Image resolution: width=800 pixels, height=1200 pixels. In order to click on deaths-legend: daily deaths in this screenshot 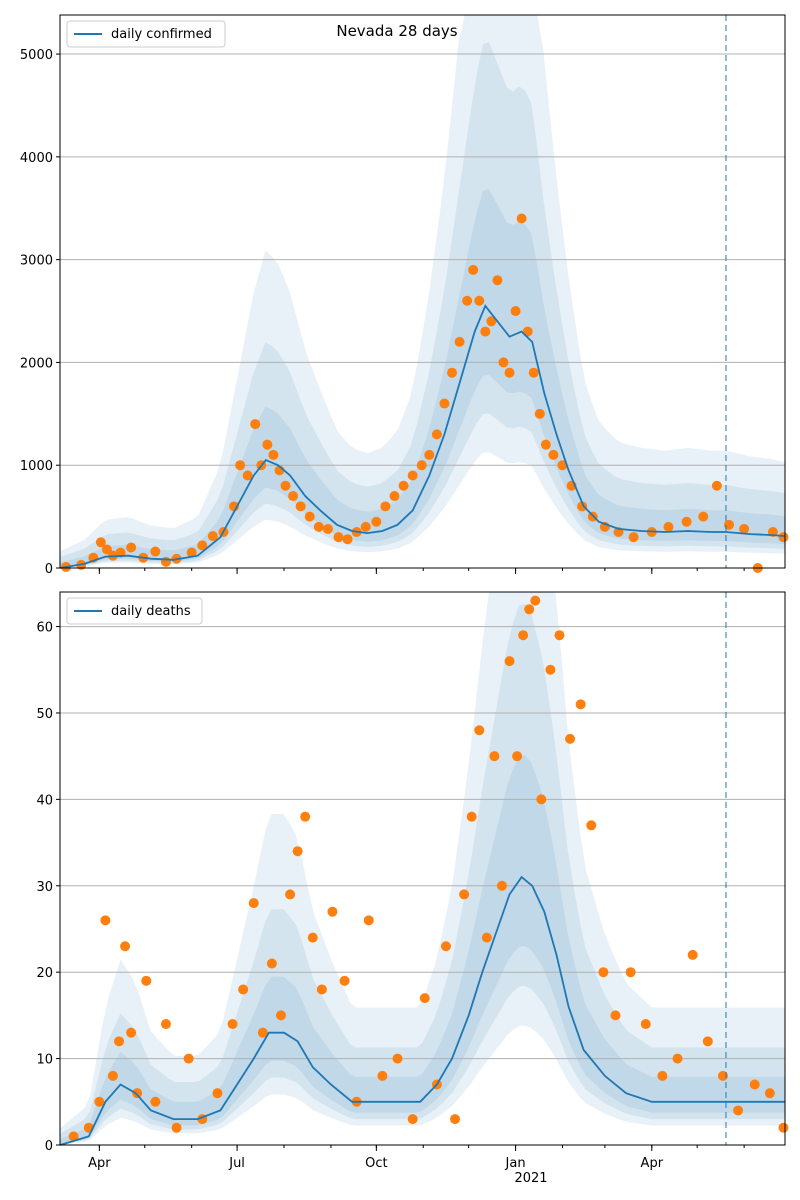, I will do `click(134, 611)`.